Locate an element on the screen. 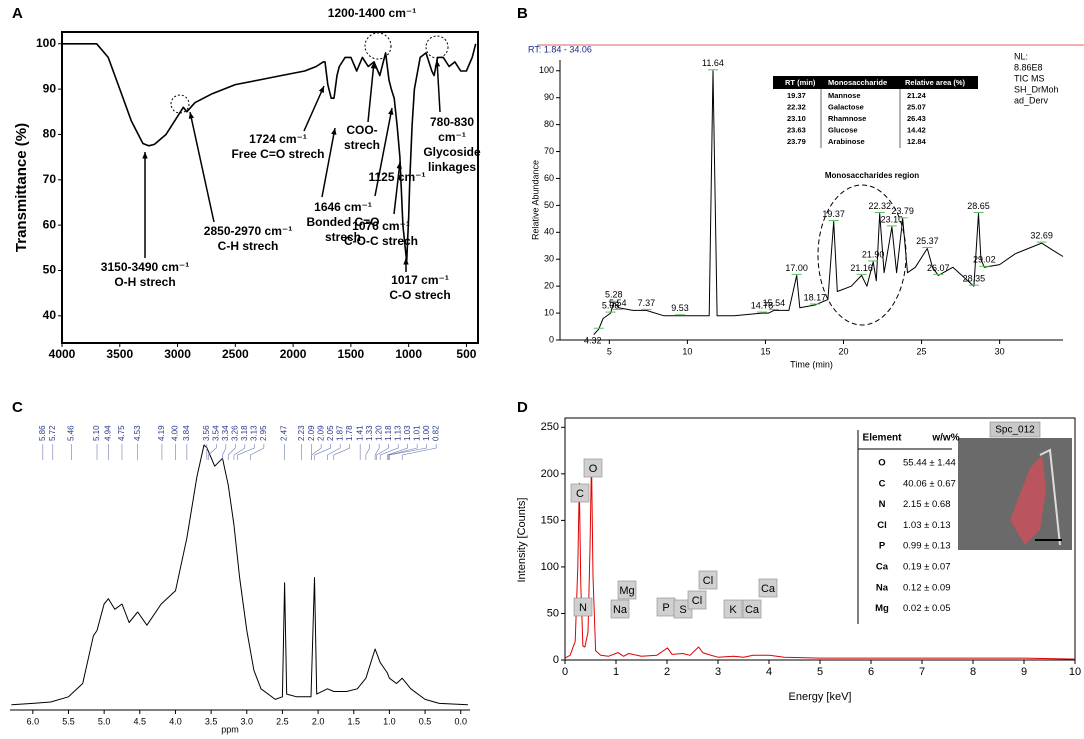 The height and width of the screenshot is (739, 1084). table-cell: Galactose is located at coordinates (846, 106).